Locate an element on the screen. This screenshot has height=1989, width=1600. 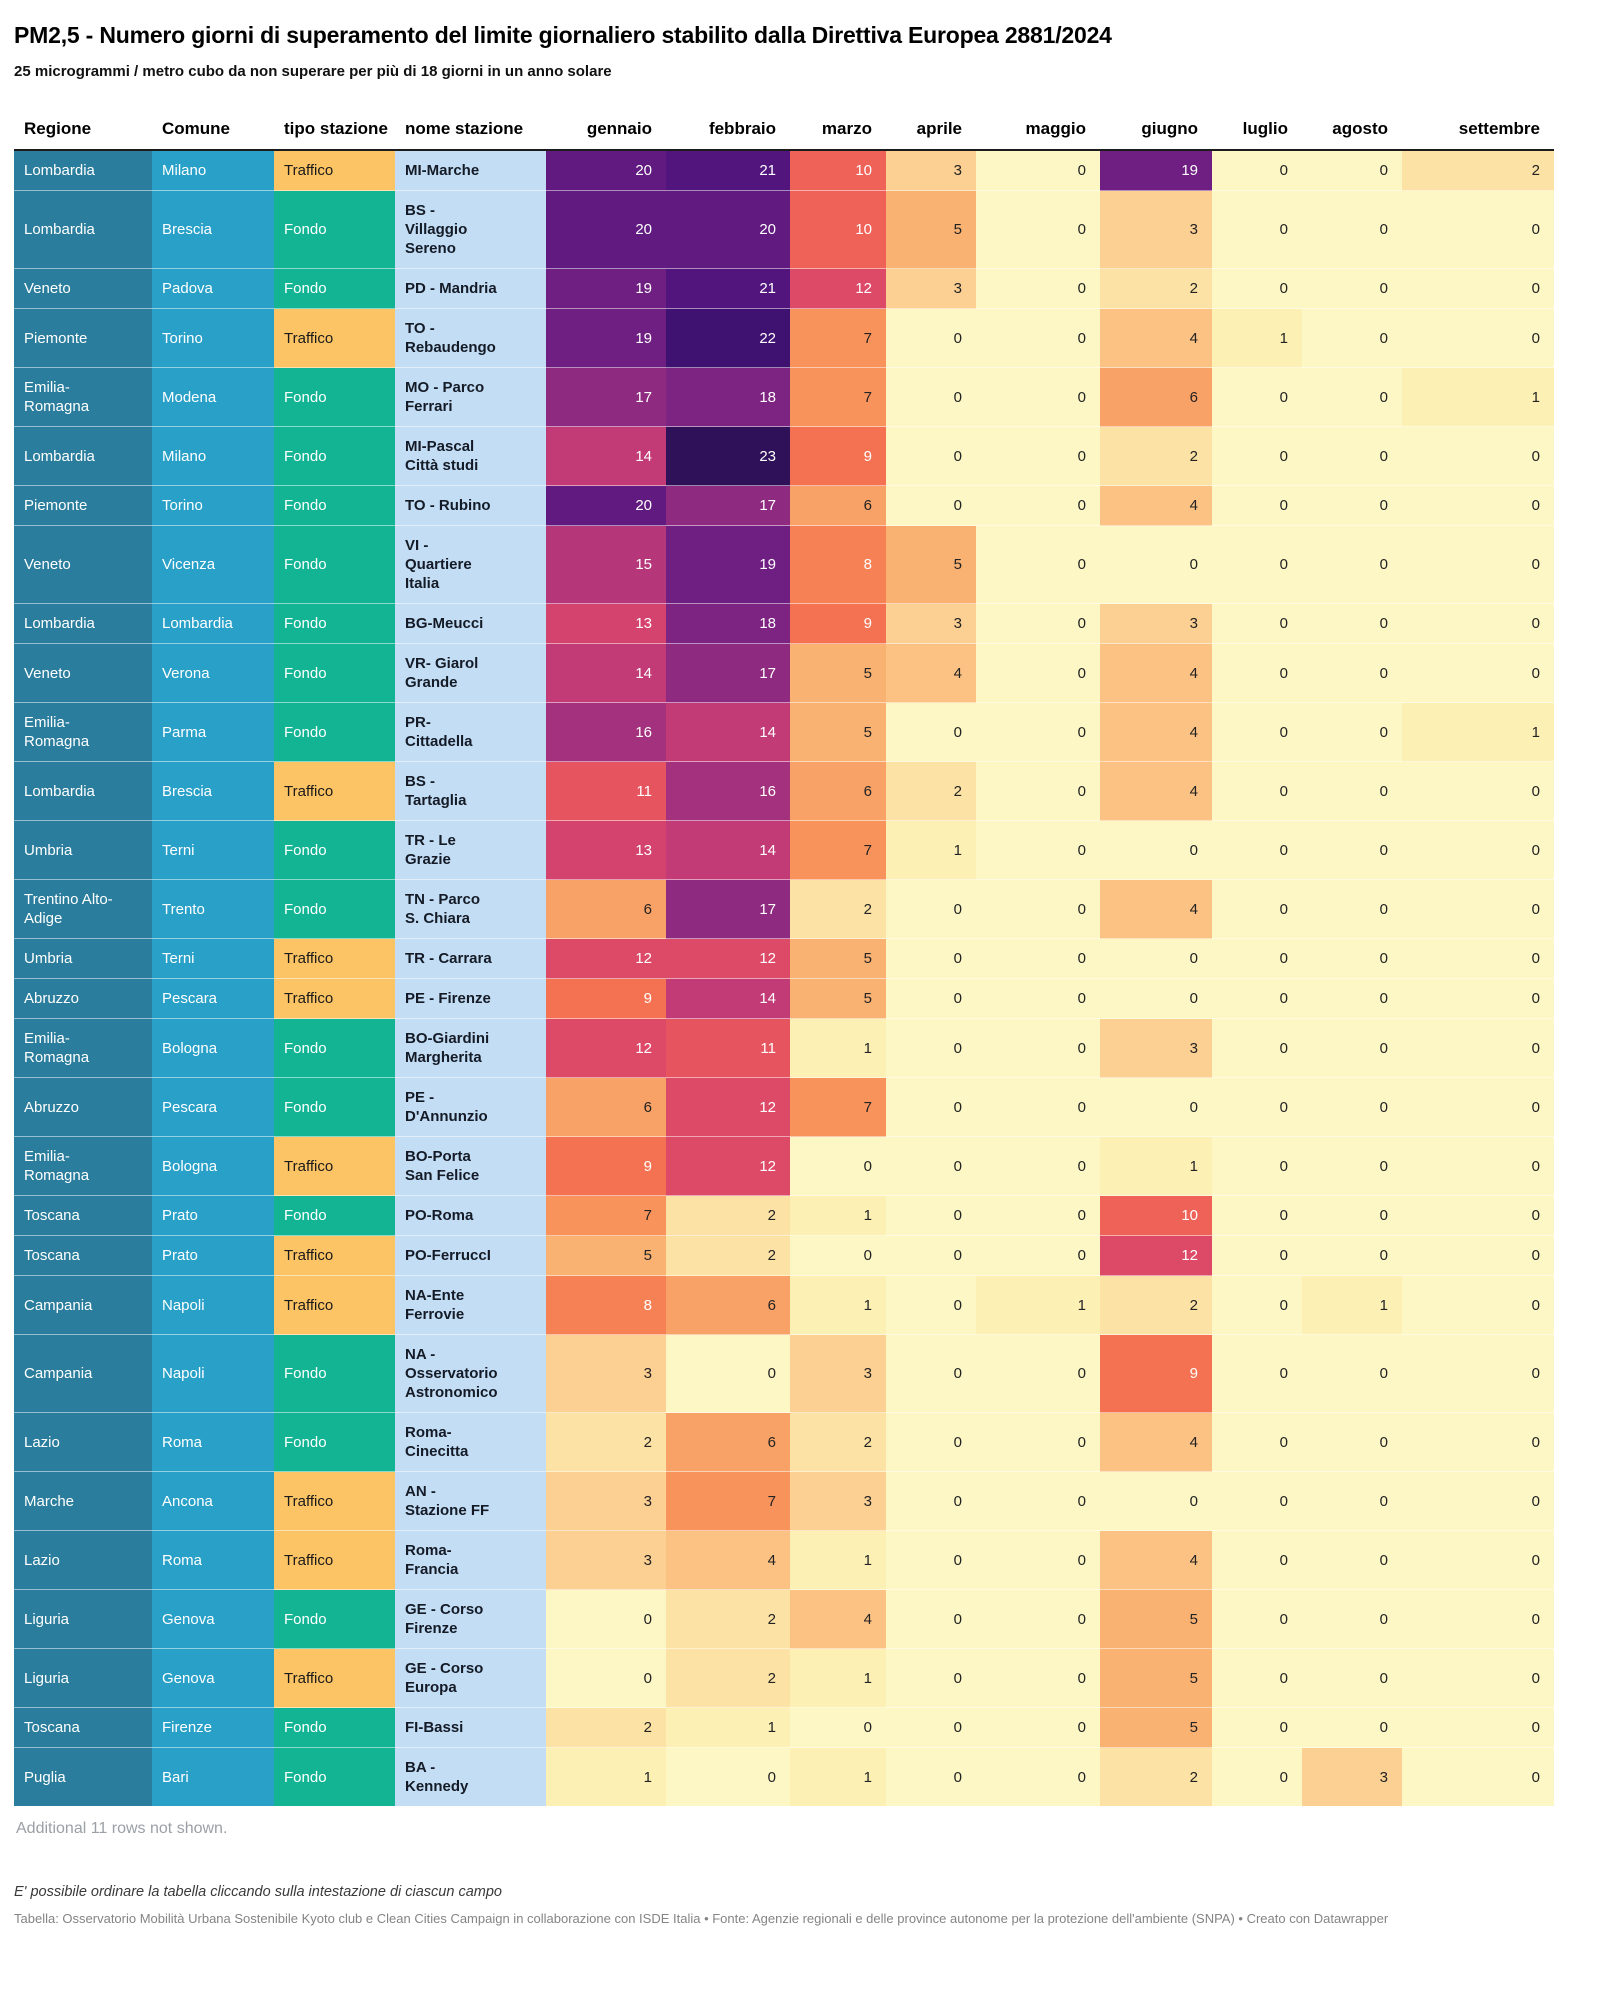
cell-regione: Lombardia is located at coordinates (83, 170).